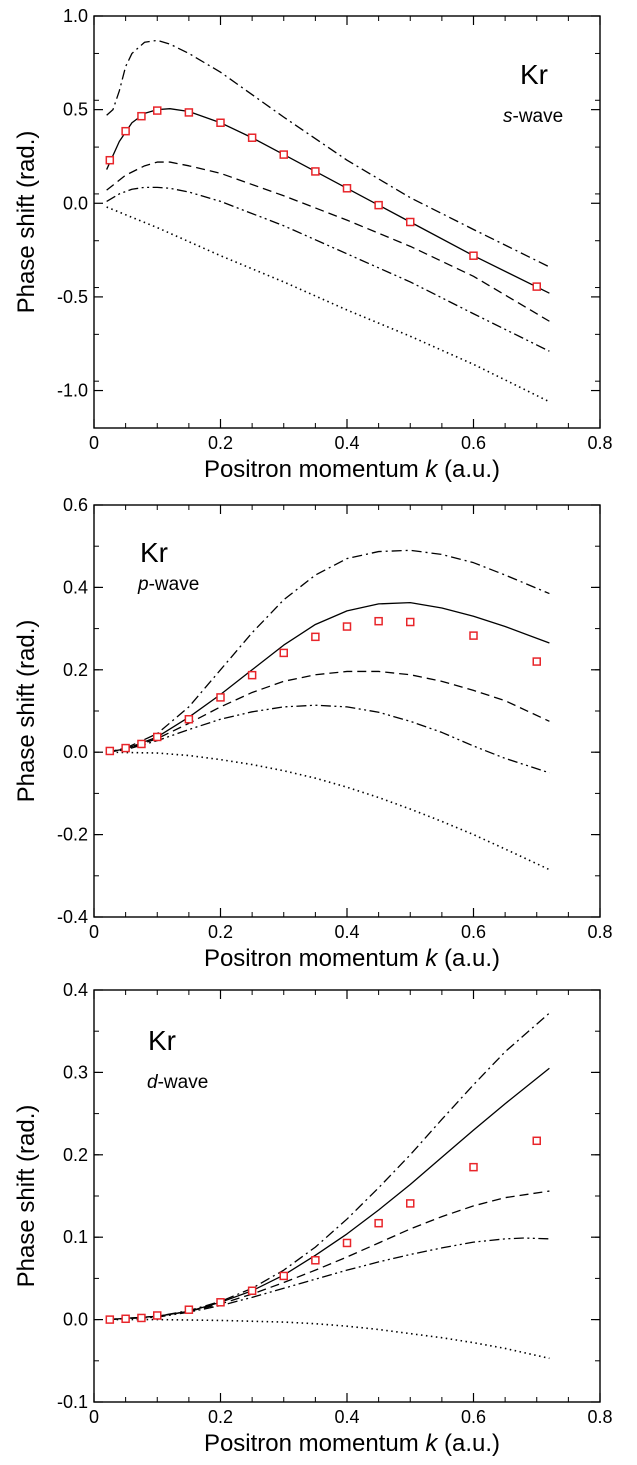  I want to click on panel-subtitle: s-wave, so click(533, 116).